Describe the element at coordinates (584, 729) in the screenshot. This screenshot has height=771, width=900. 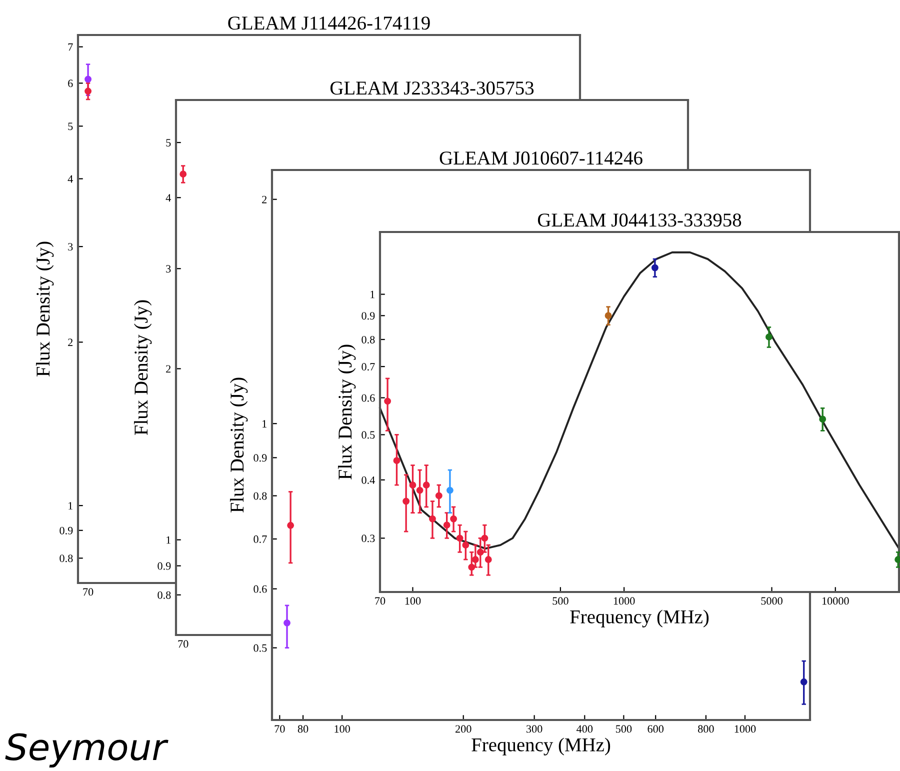
I see `x-tick-label: 400` at that location.